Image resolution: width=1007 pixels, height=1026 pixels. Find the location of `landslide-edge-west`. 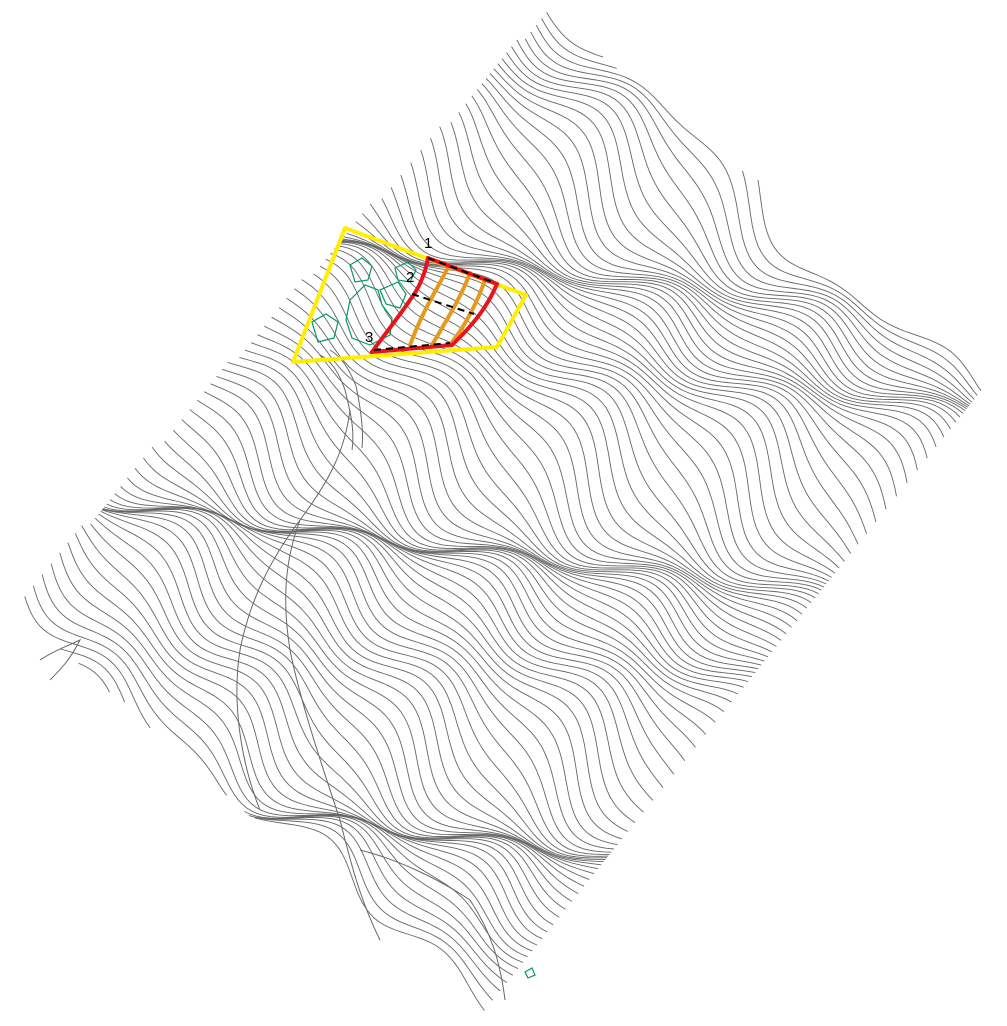

landslide-edge-west is located at coordinates (400, 305).